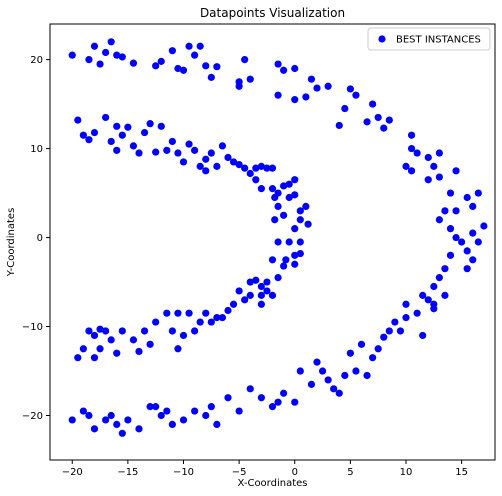  Describe the element at coordinates (438, 40) in the screenshot. I see `legend-label: BEST INSTANCES` at that location.